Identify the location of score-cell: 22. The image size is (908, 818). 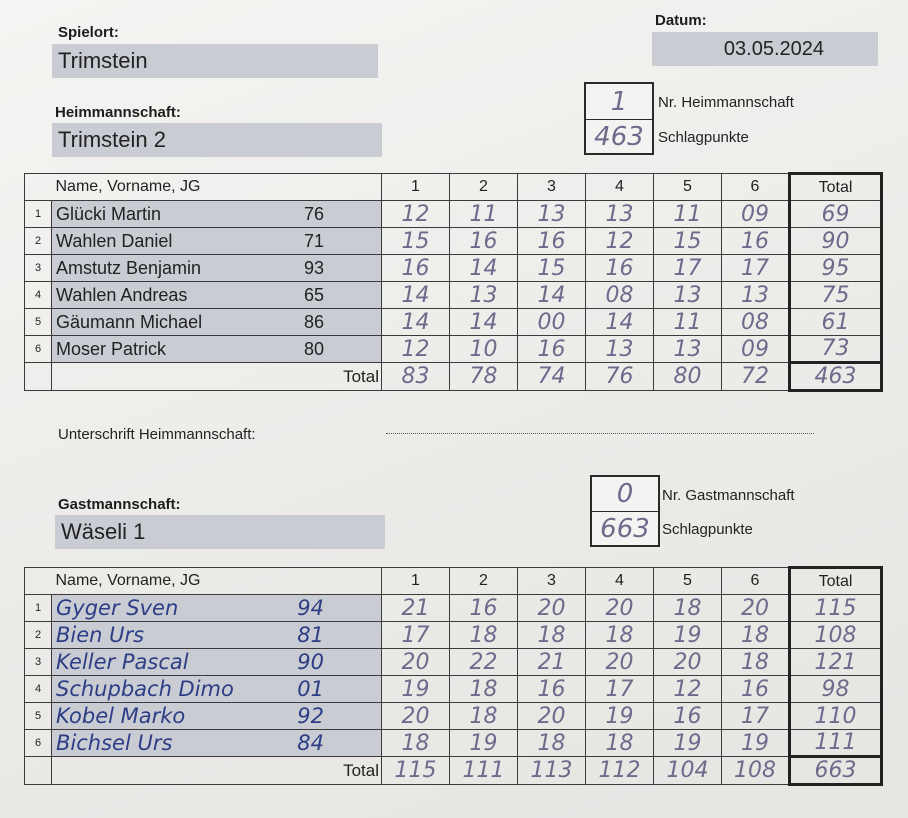
(483, 662).